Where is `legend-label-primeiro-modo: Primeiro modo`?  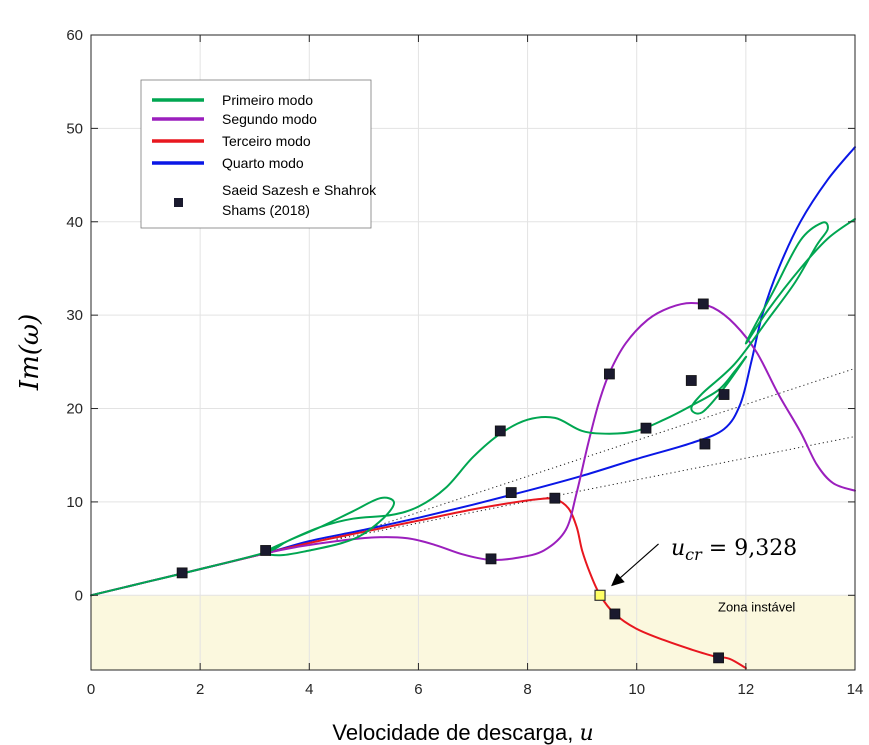 legend-label-primeiro-modo: Primeiro modo is located at coordinates (267, 100).